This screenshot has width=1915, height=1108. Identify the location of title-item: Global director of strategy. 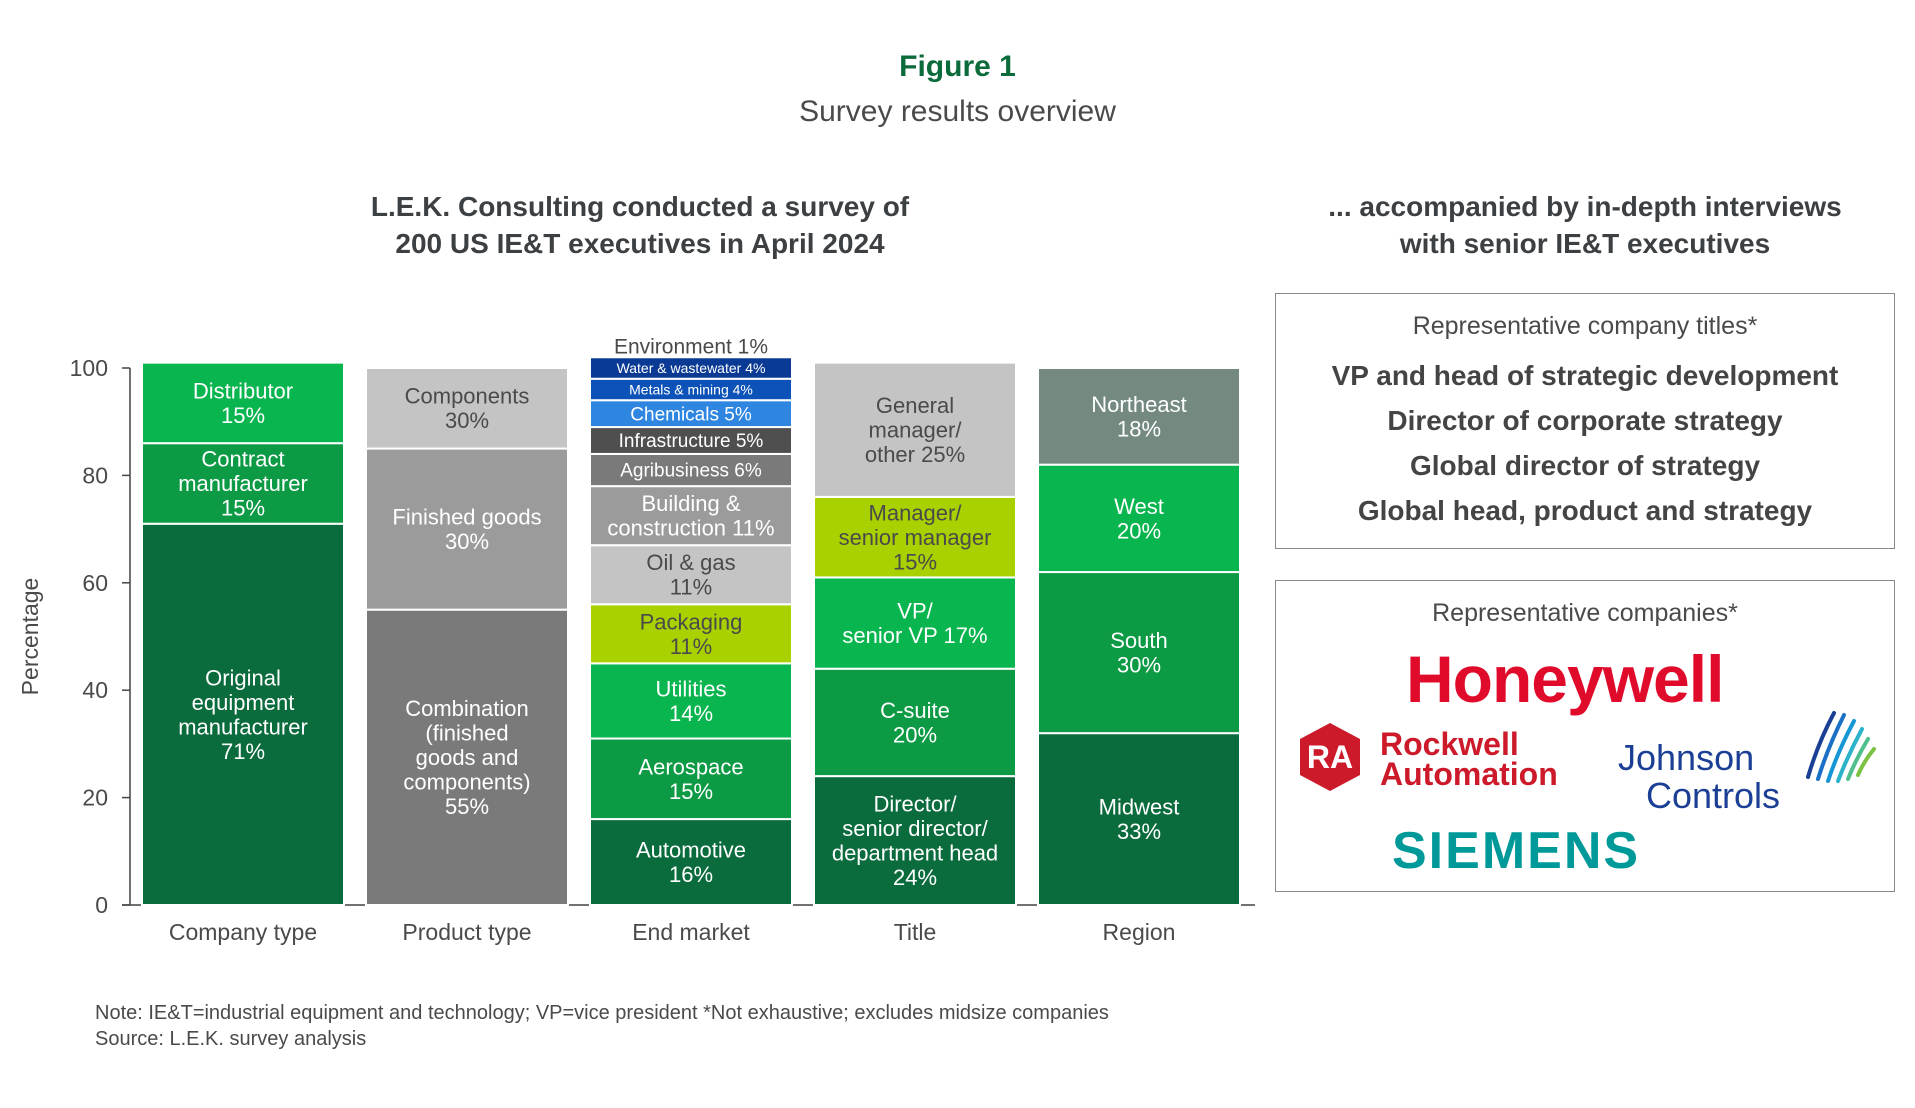
(1585, 465).